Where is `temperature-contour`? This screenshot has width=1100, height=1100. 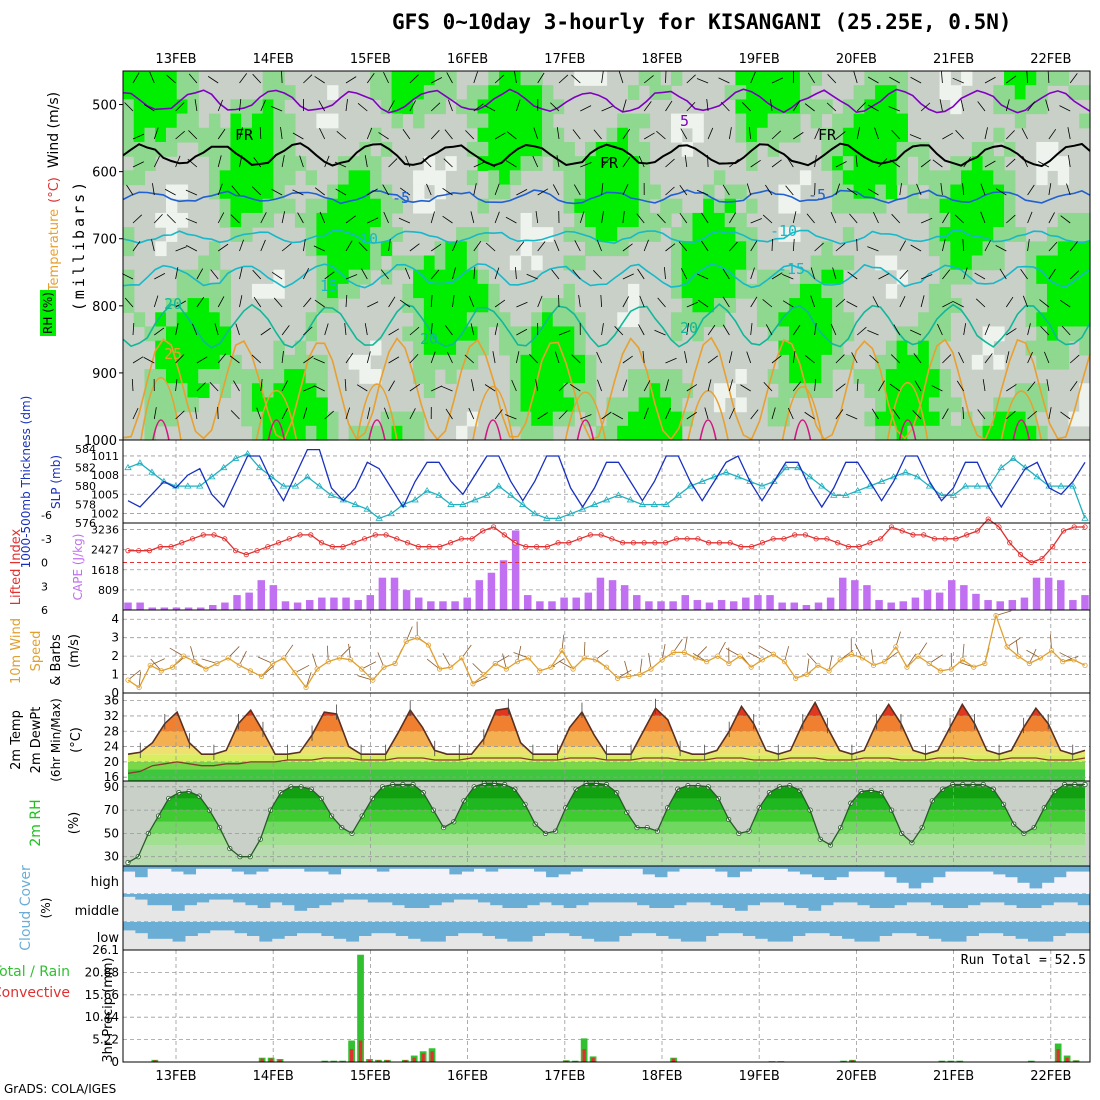
temperature-contour is located at coordinates (606, 197).